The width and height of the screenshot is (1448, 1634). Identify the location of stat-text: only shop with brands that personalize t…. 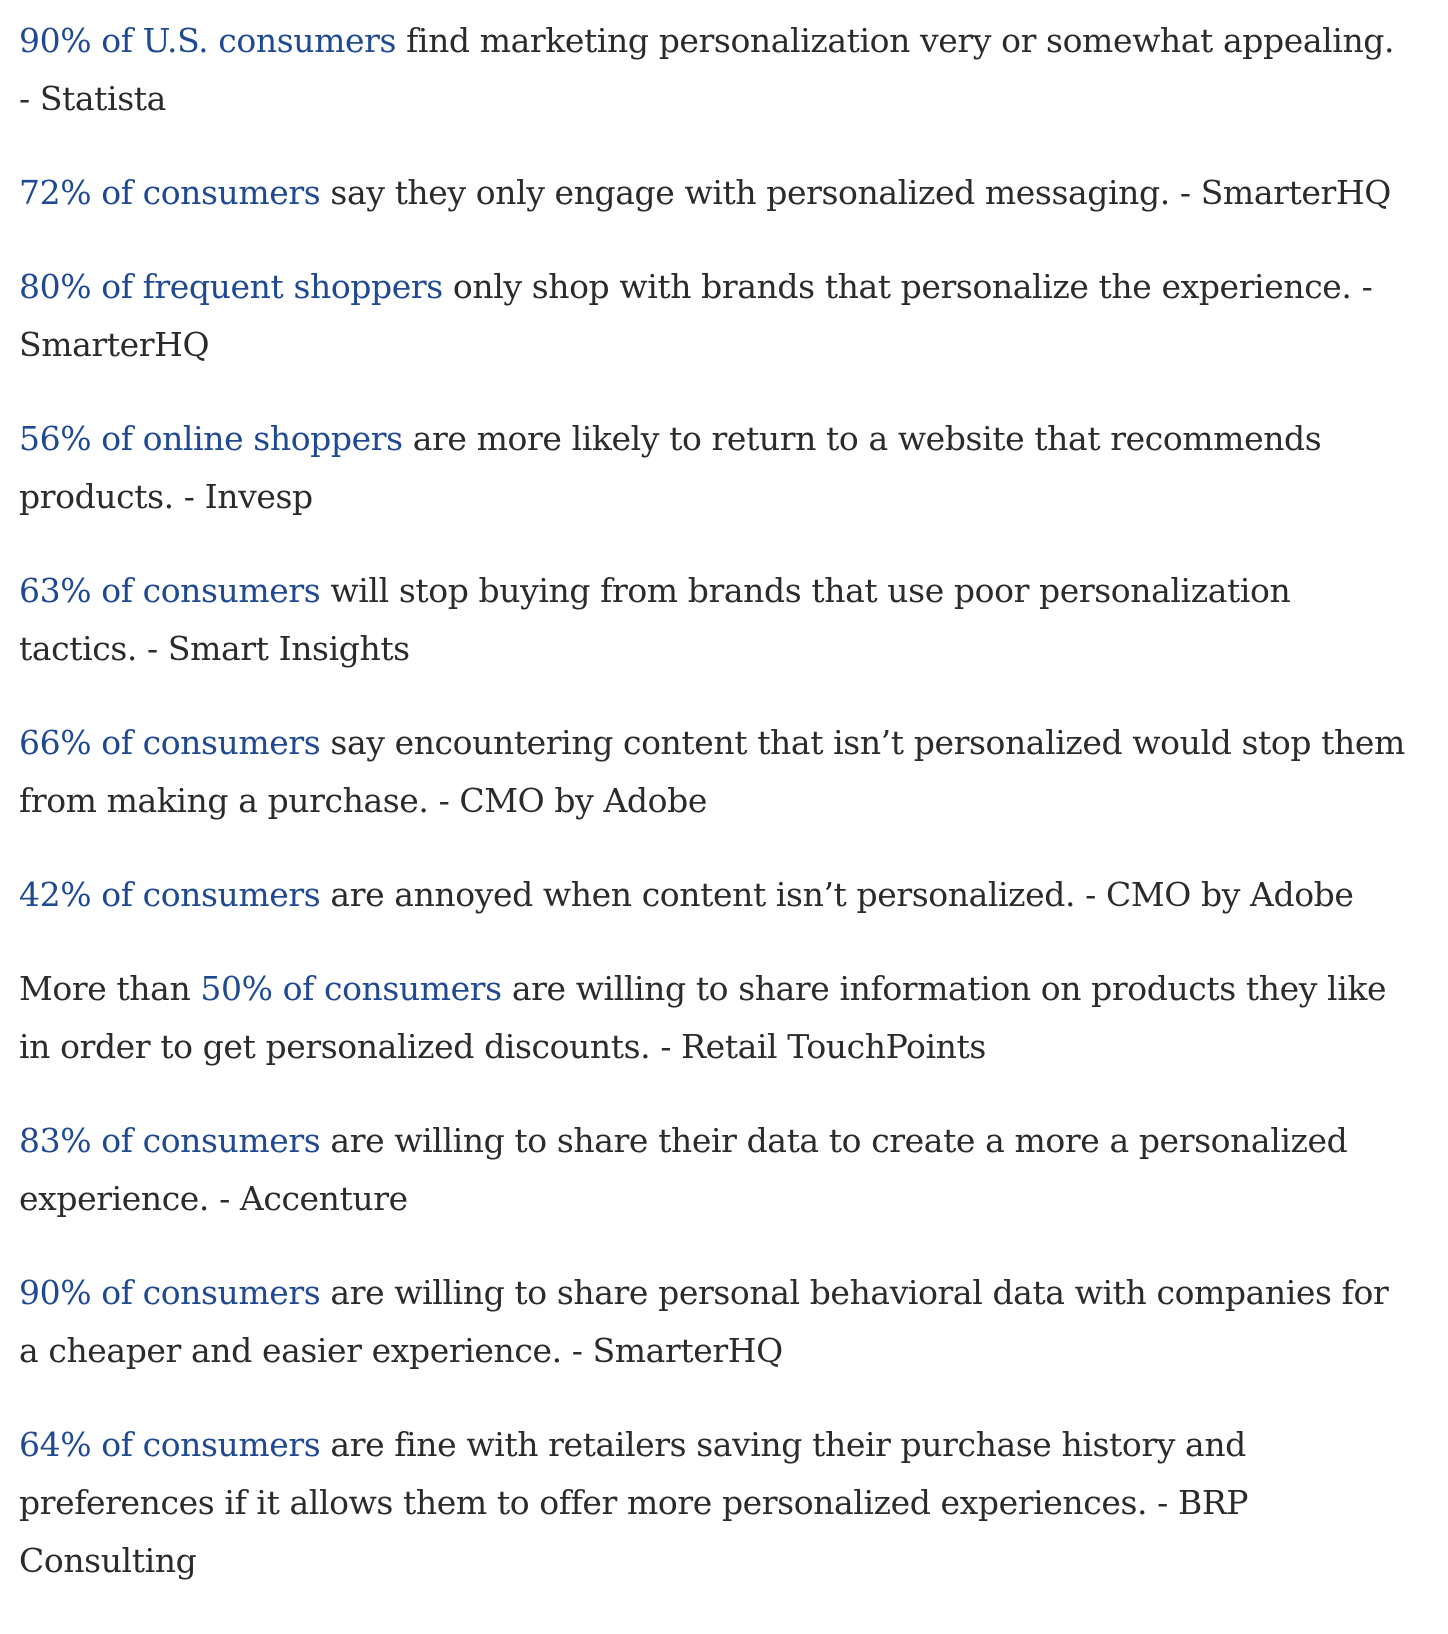
(696, 315).